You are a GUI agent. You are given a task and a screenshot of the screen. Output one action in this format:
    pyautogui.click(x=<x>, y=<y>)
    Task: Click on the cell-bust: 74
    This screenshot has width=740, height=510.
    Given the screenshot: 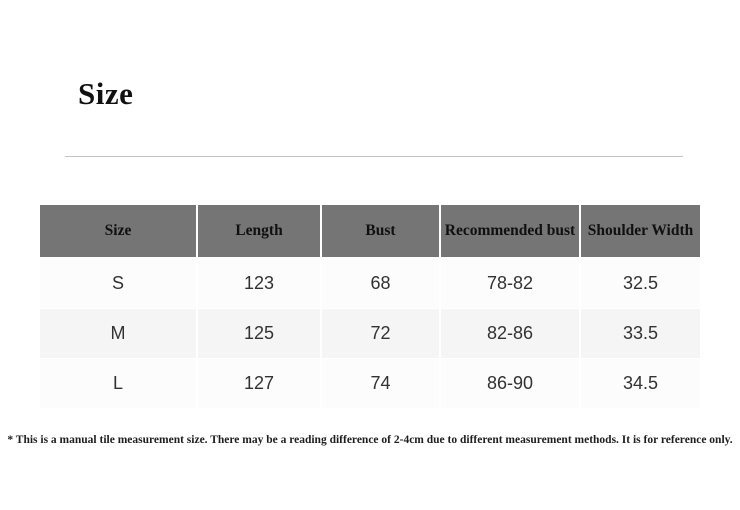 What is the action you would take?
    pyautogui.click(x=381, y=383)
    